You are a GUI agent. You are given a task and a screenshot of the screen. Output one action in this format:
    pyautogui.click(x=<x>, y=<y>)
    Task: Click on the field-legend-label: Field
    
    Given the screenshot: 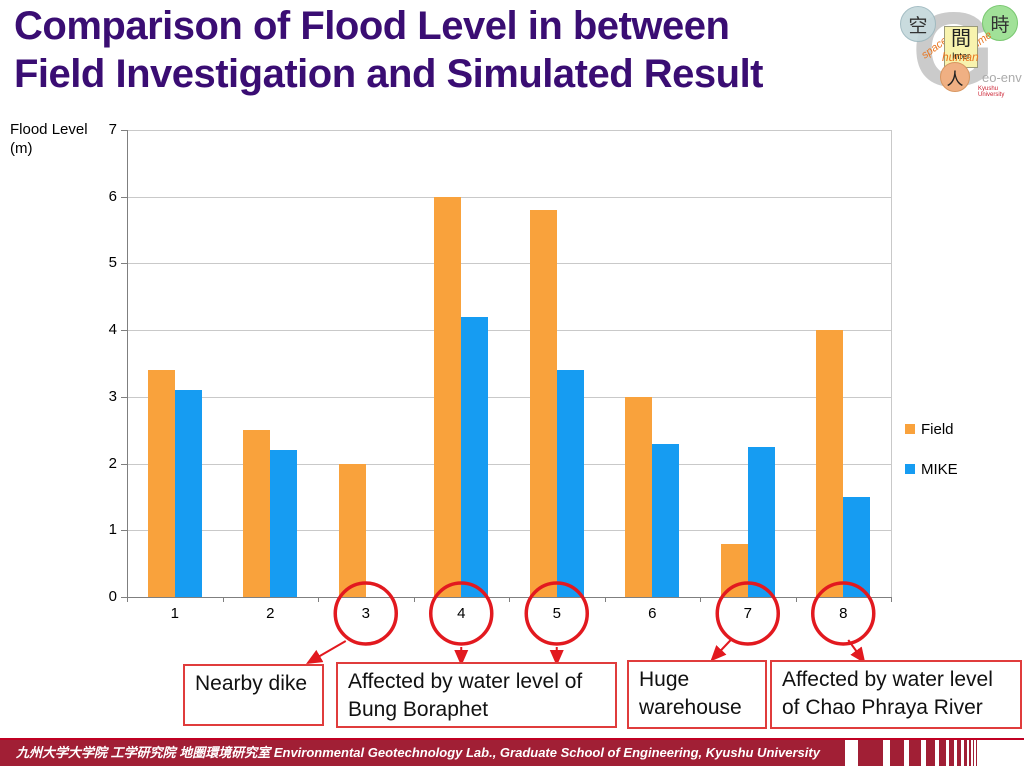 What is the action you would take?
    pyautogui.click(x=937, y=429)
    